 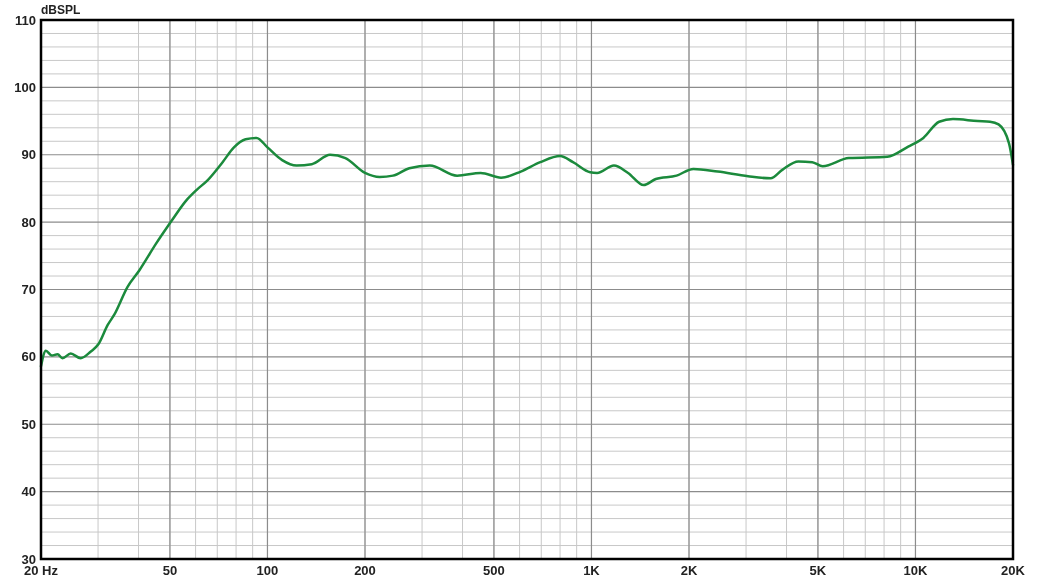 I want to click on y-tick-label: 100, so click(x=25, y=87).